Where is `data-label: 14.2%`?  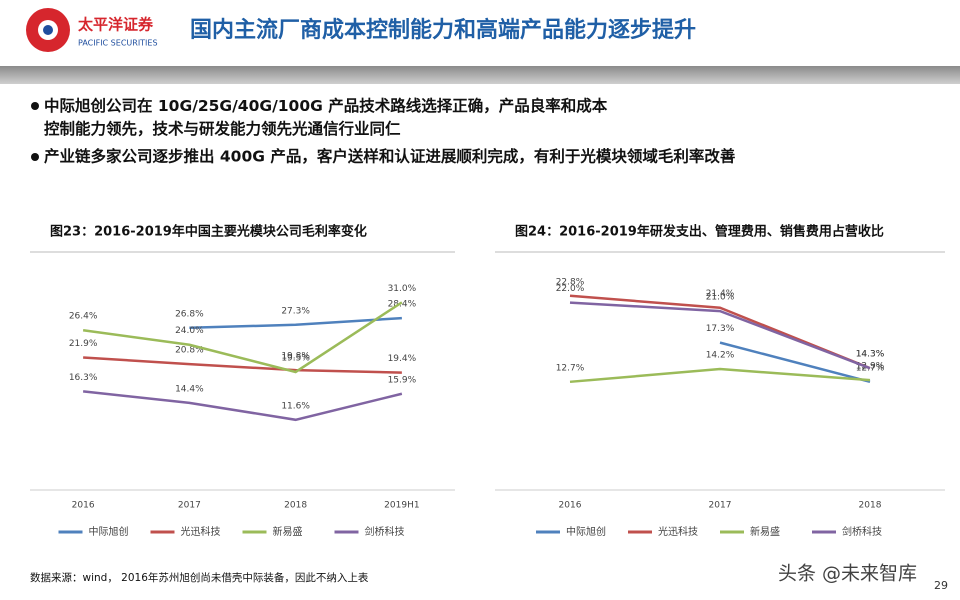 data-label: 14.2% is located at coordinates (720, 356).